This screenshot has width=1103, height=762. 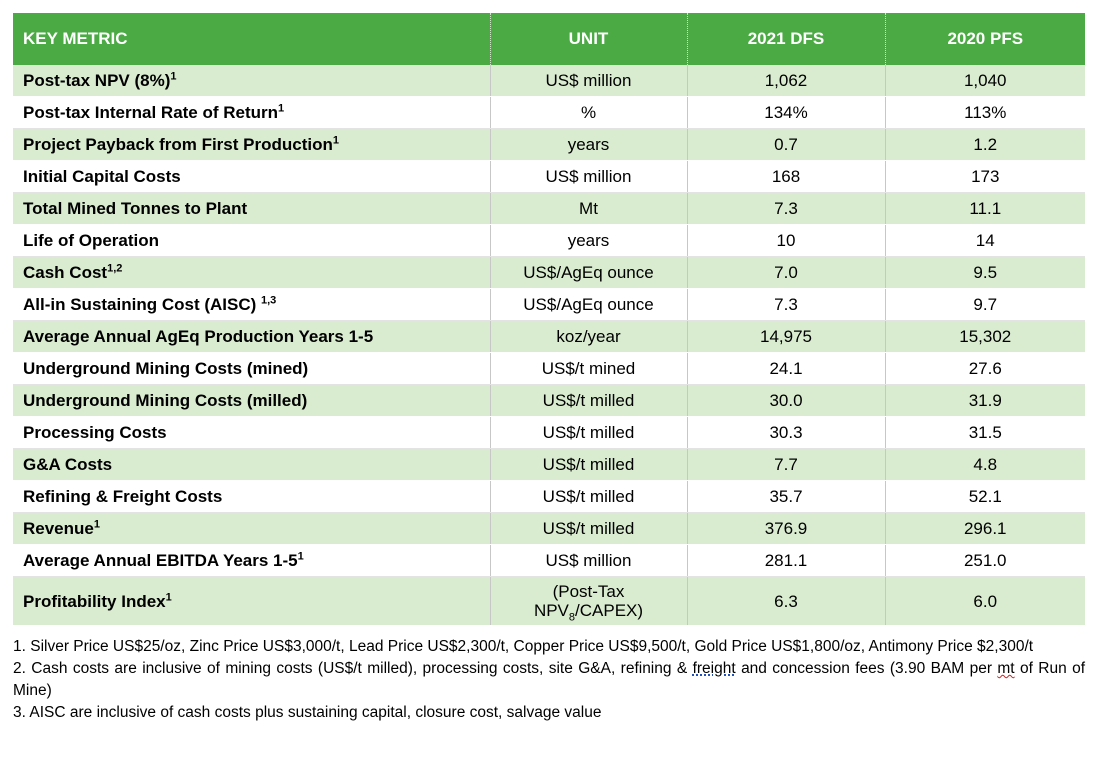 I want to click on metric-label: Average Annual AgEq Production Years 1-5, so click(x=198, y=336).